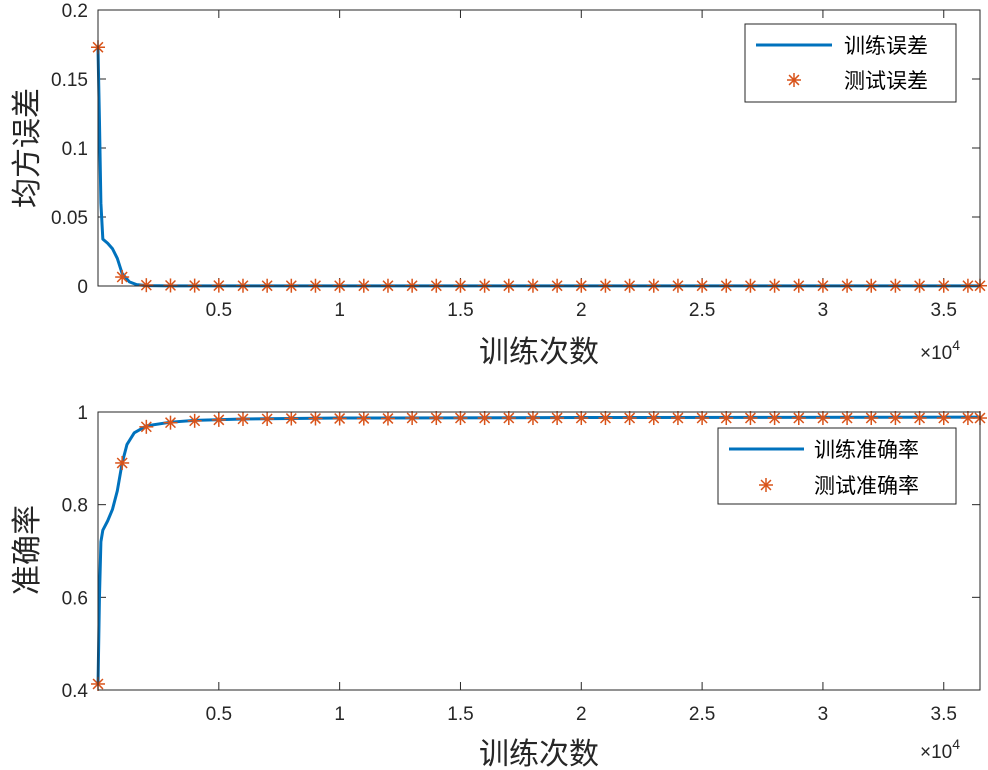  Describe the element at coordinates (956, 744) in the screenshot. I see `accuracy-x-multiplier-exponent: 4` at that location.